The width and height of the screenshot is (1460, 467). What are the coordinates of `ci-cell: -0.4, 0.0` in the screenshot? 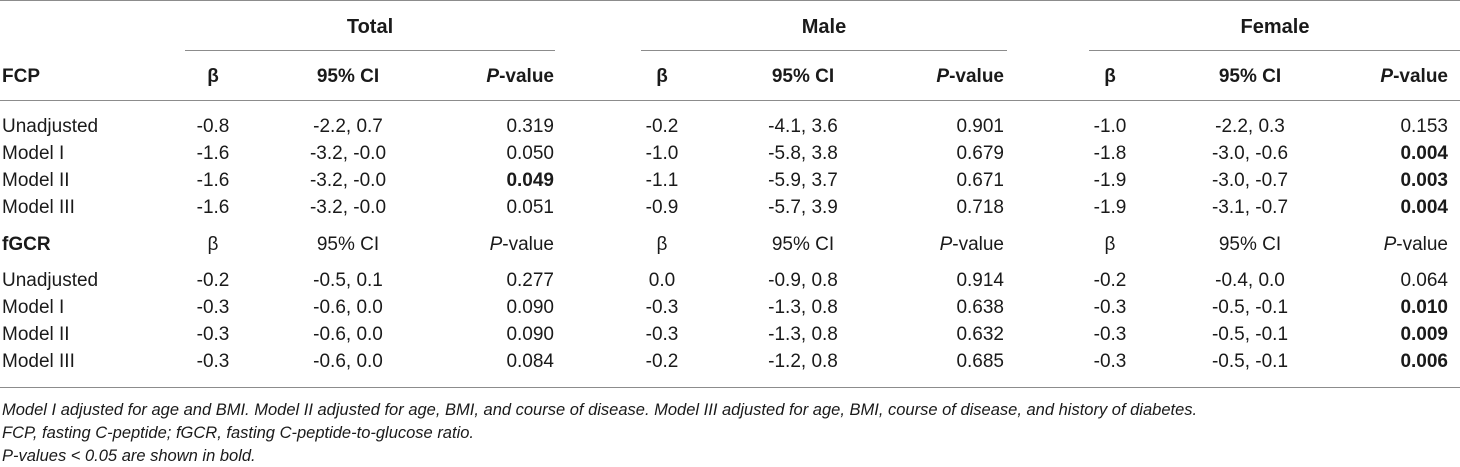 It's located at (1250, 280).